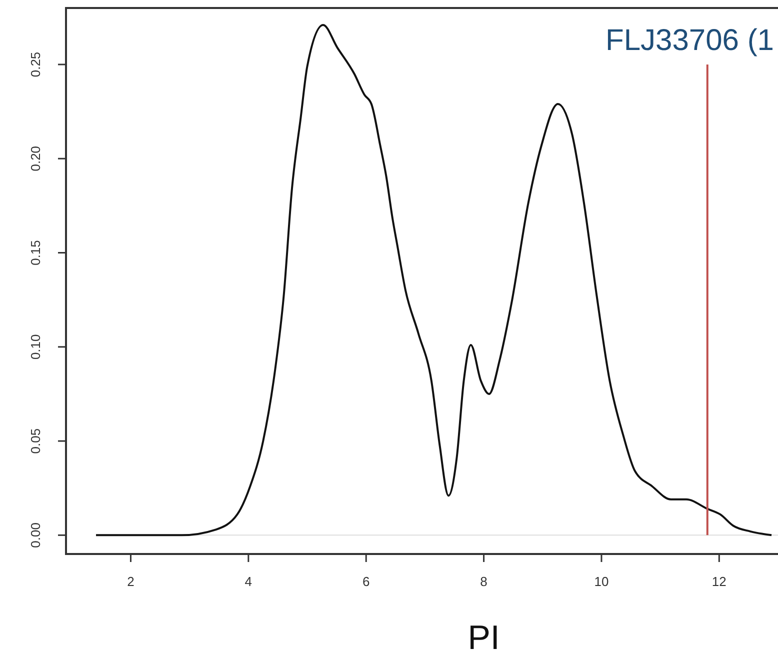 The image size is (778, 663). I want to click on y-tick-label: 0.25, so click(35, 65).